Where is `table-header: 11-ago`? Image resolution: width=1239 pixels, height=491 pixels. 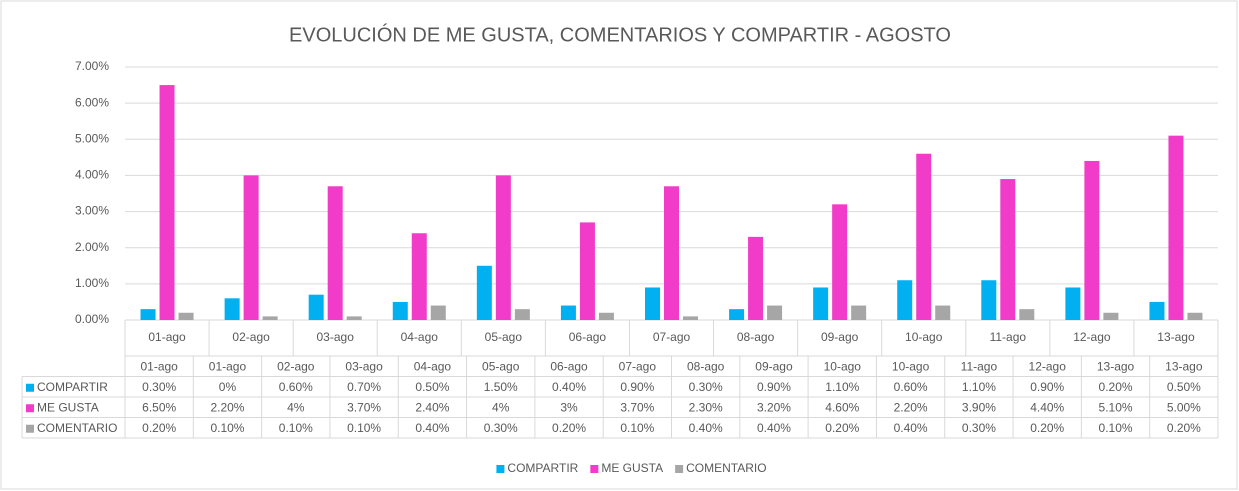 table-header: 11-ago is located at coordinates (979, 366).